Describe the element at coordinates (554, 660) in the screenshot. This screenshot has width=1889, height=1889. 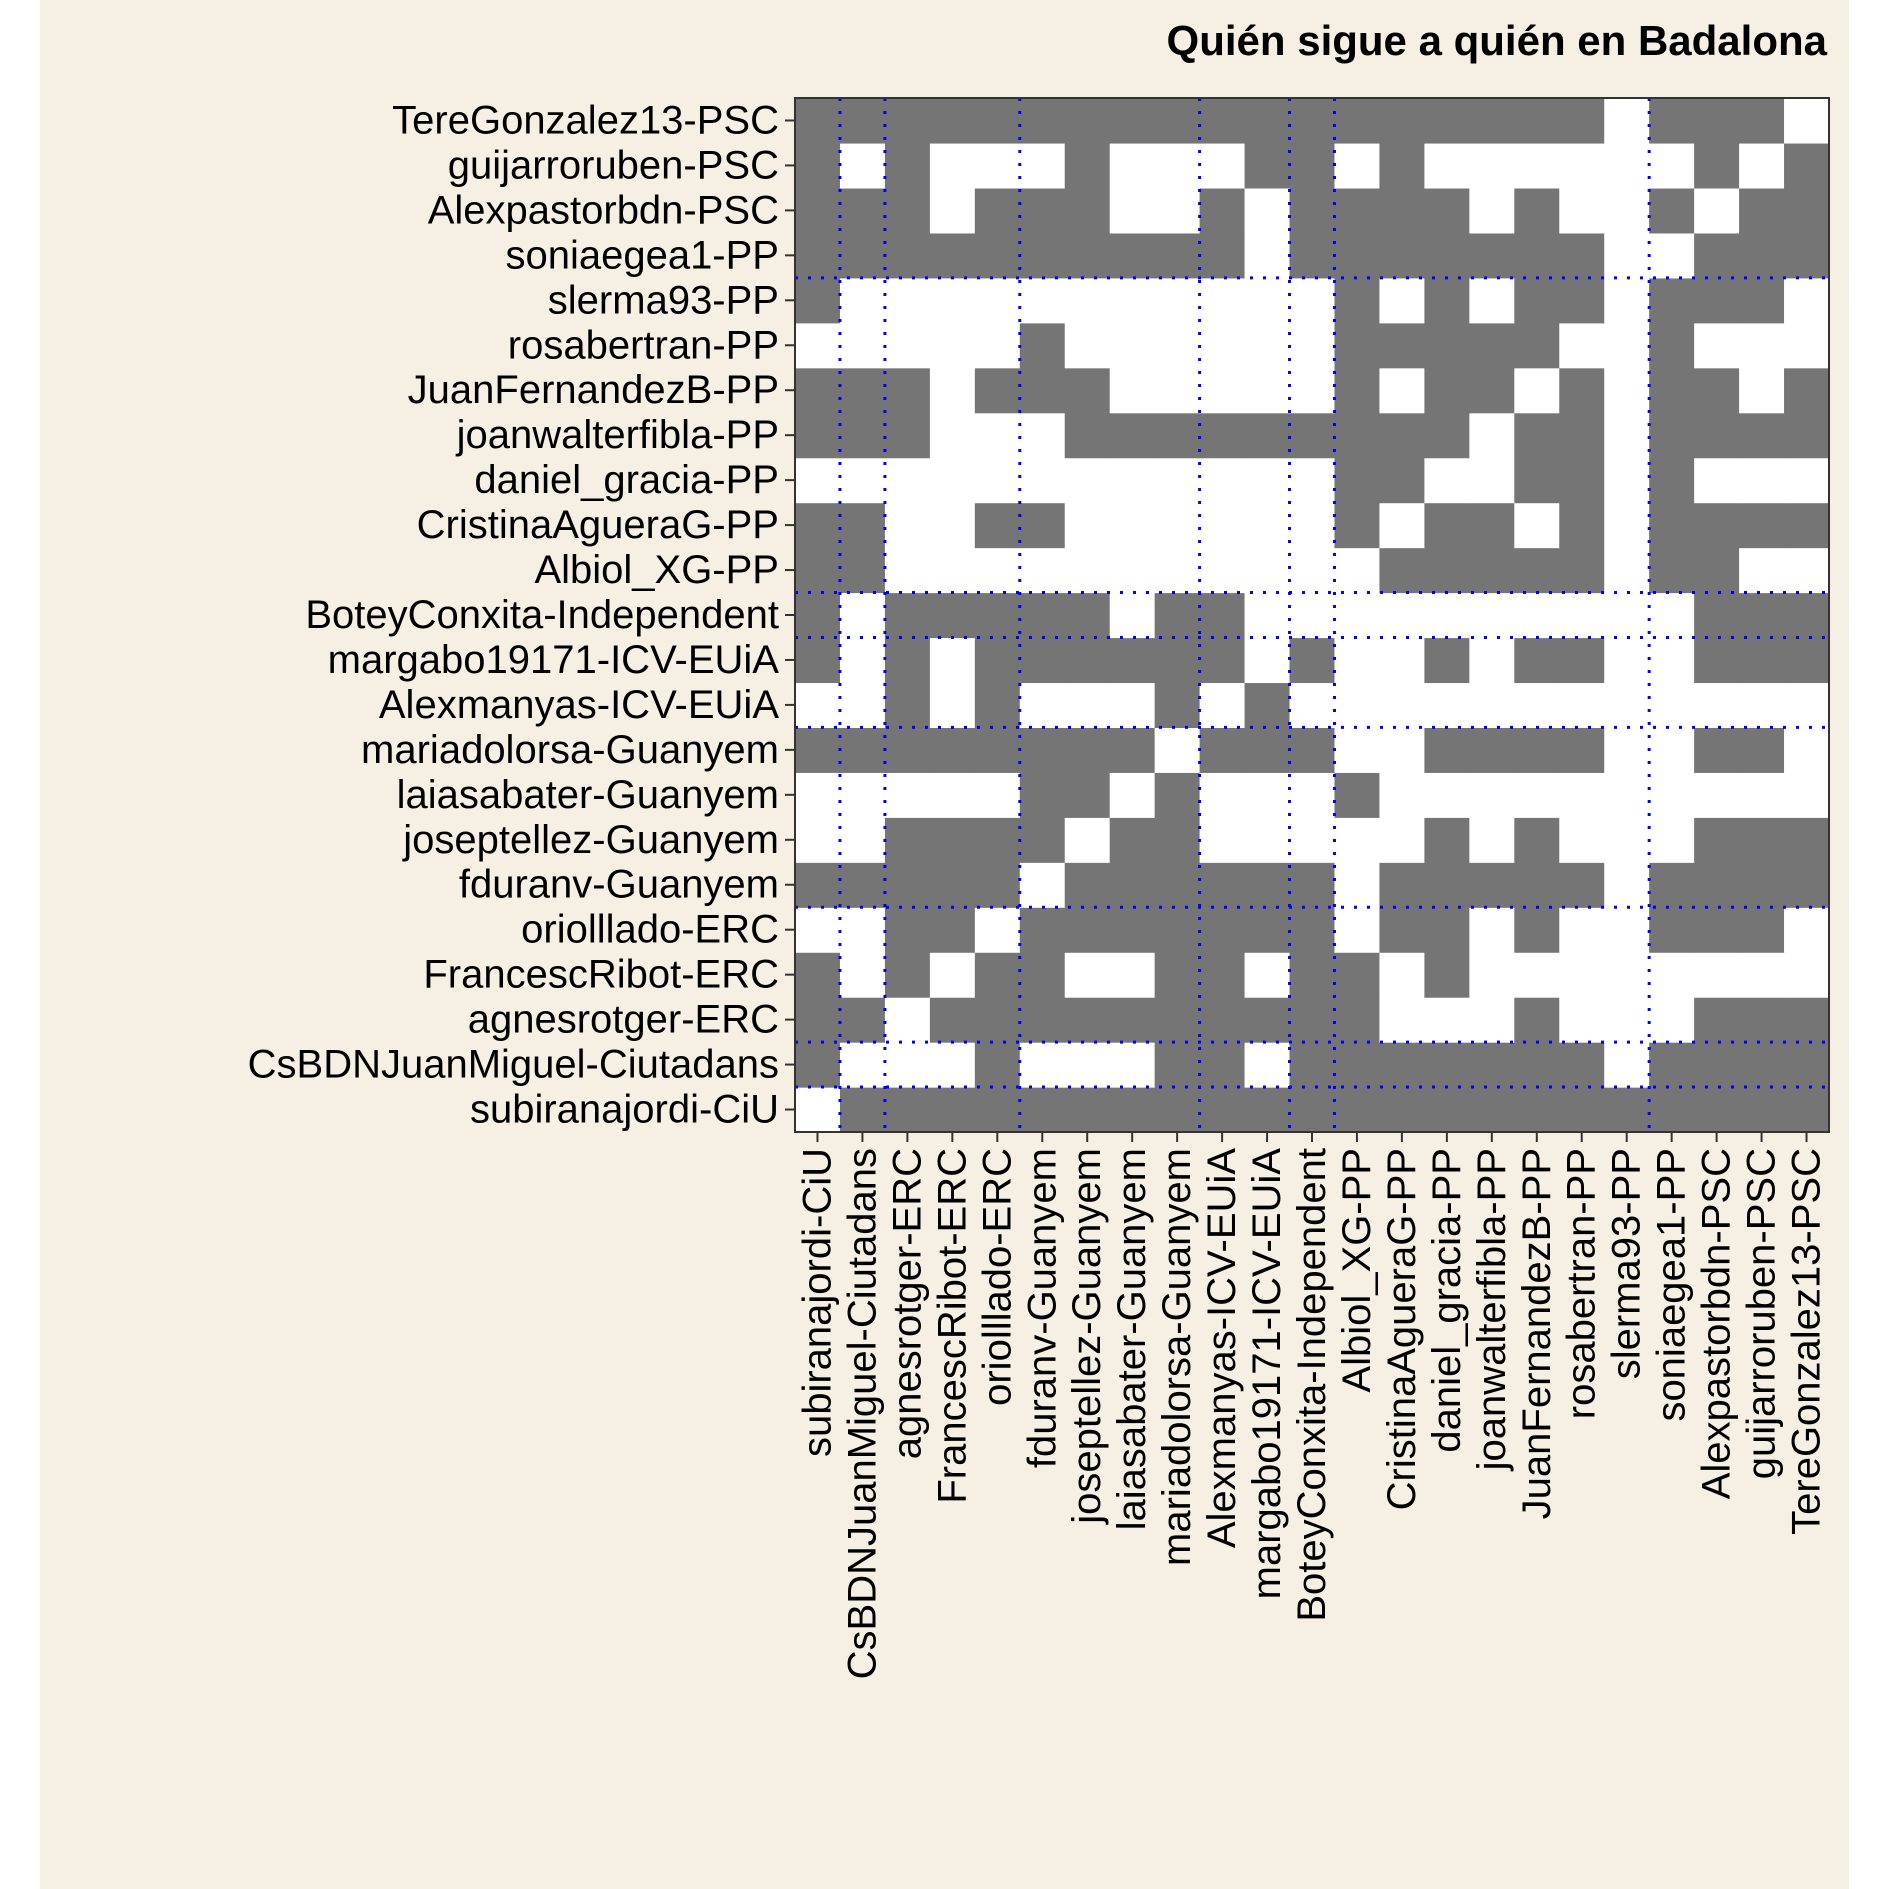
I see `y-tick-label: margabo19171-ICV-EUiA` at that location.